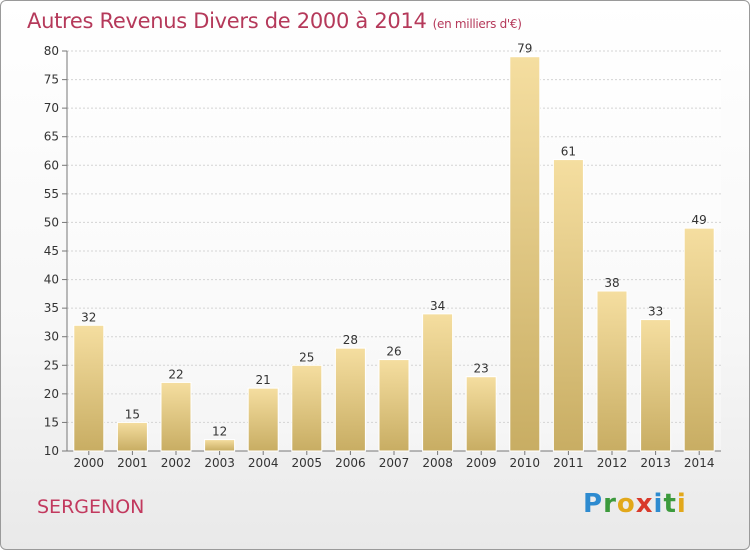 This screenshot has width=750, height=550. Describe the element at coordinates (394, 463) in the screenshot. I see `x-tick-label-2007: 2007` at that location.